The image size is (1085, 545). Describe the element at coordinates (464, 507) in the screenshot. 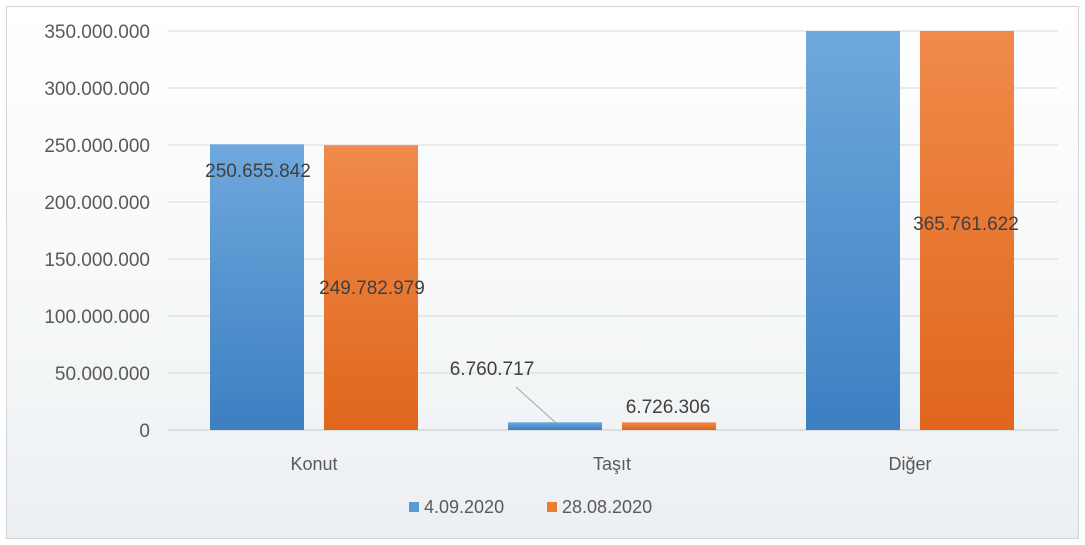

I see `legend-label: 4.09.2020` at that location.